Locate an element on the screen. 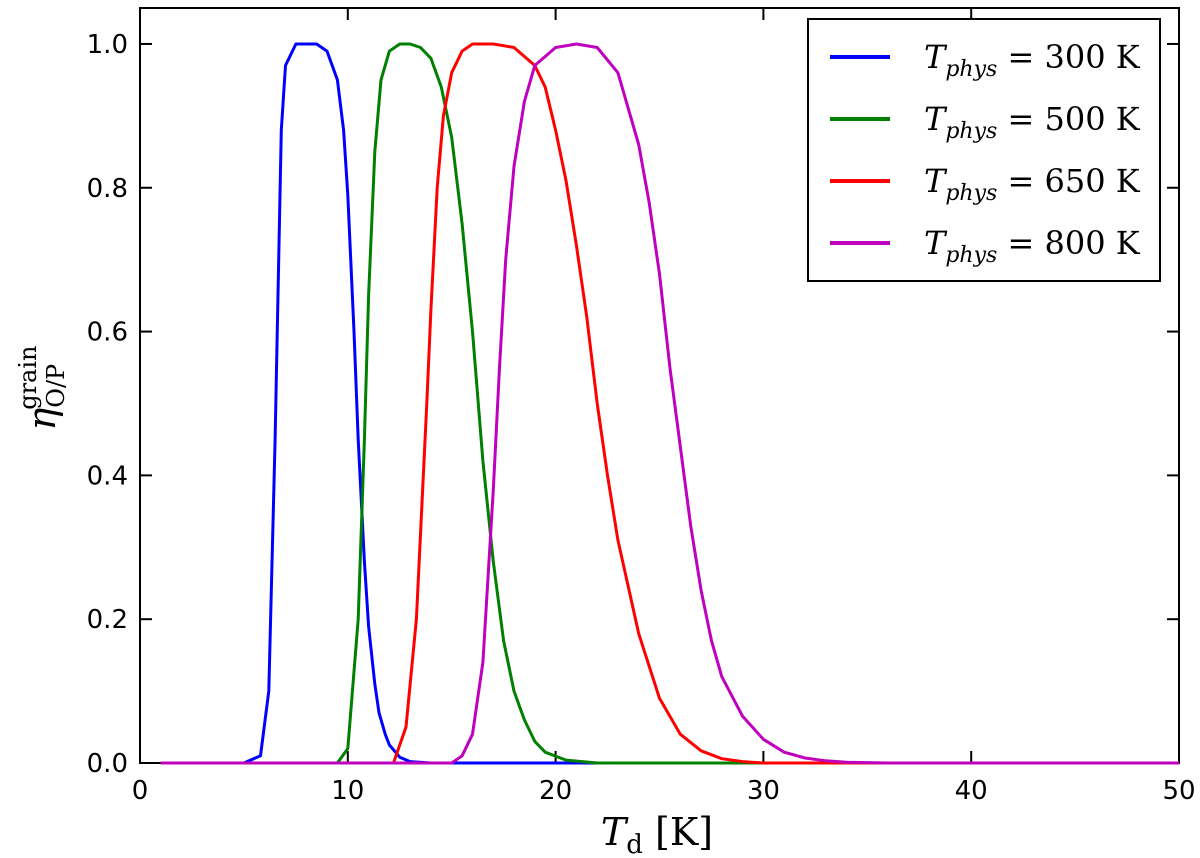 Image resolution: width=1200 pixels, height=858 pixels. y-tick-label: 0.0 is located at coordinates (107, 764).